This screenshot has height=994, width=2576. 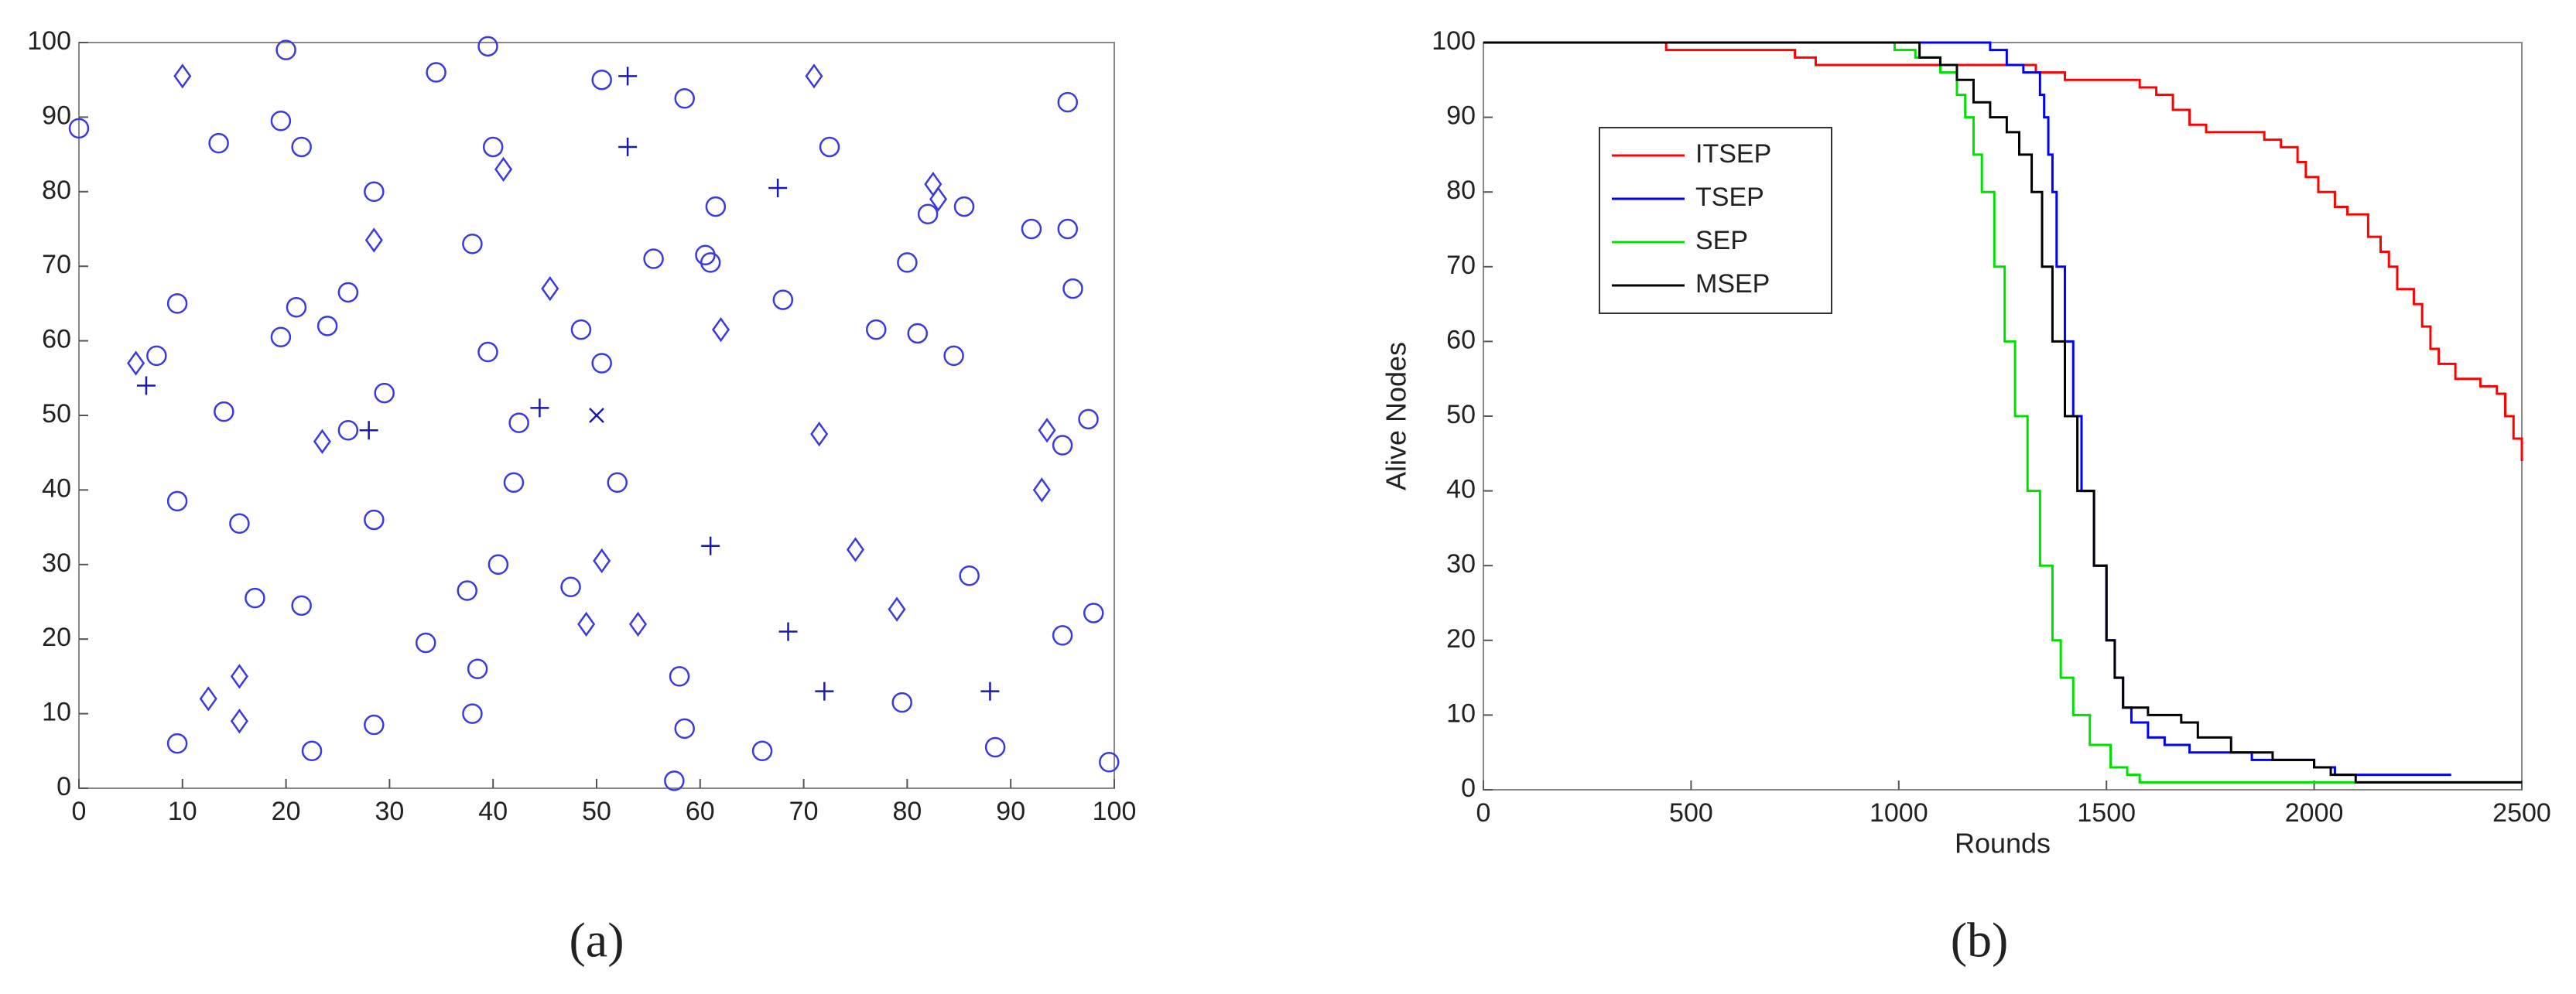 I want to click on point-stroke, so click(x=596, y=416).